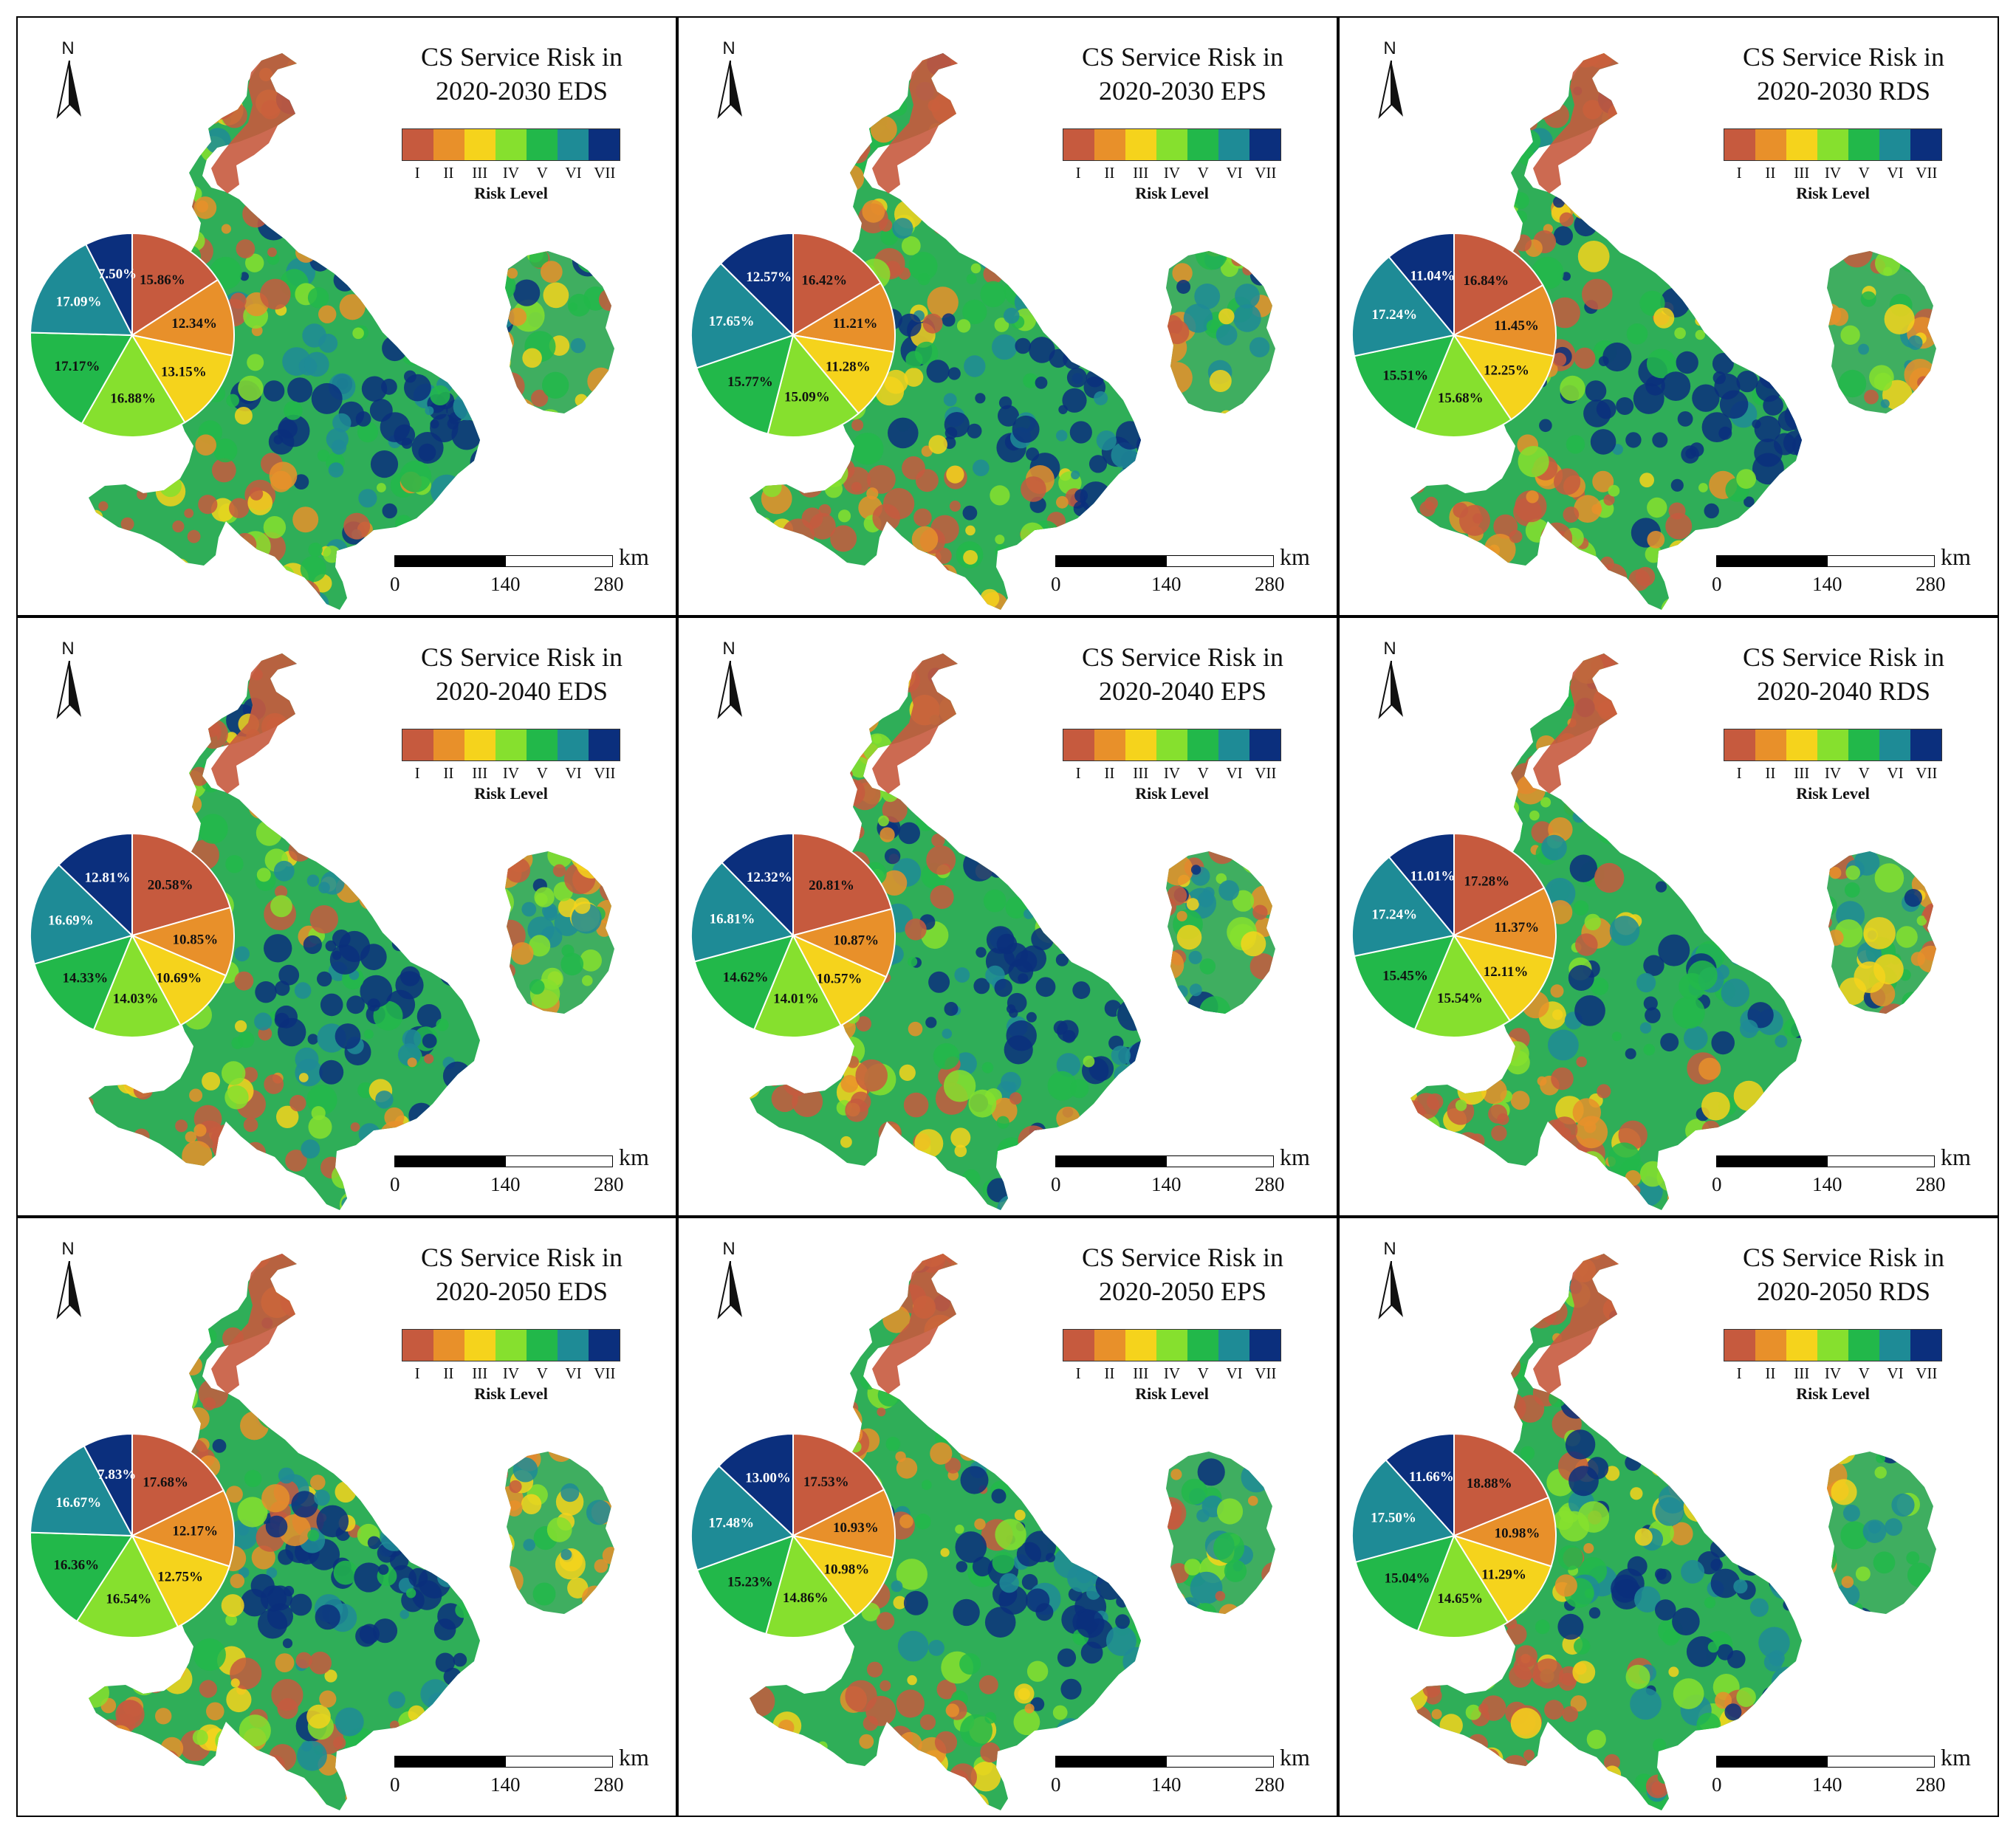 The image size is (2016, 1834). Describe the element at coordinates (1673, 1532) in the screenshot. I see `risk-map` at that location.